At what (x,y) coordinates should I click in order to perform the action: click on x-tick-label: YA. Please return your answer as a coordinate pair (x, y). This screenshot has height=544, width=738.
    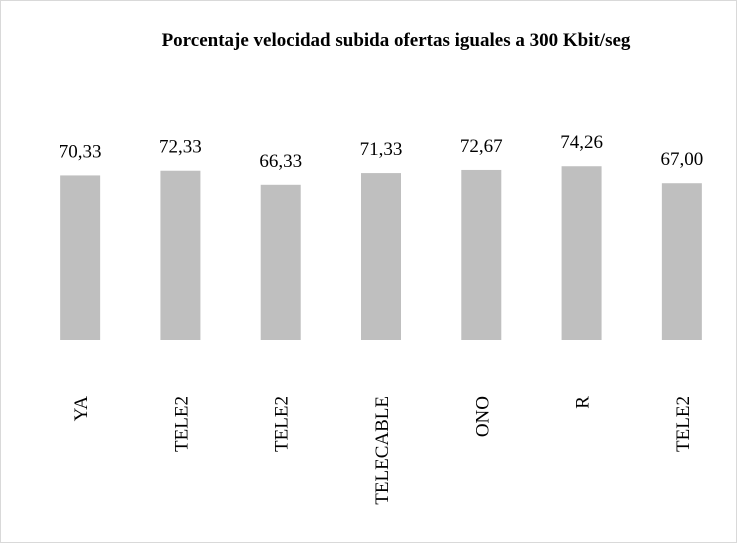
    Looking at the image, I should click on (81, 409).